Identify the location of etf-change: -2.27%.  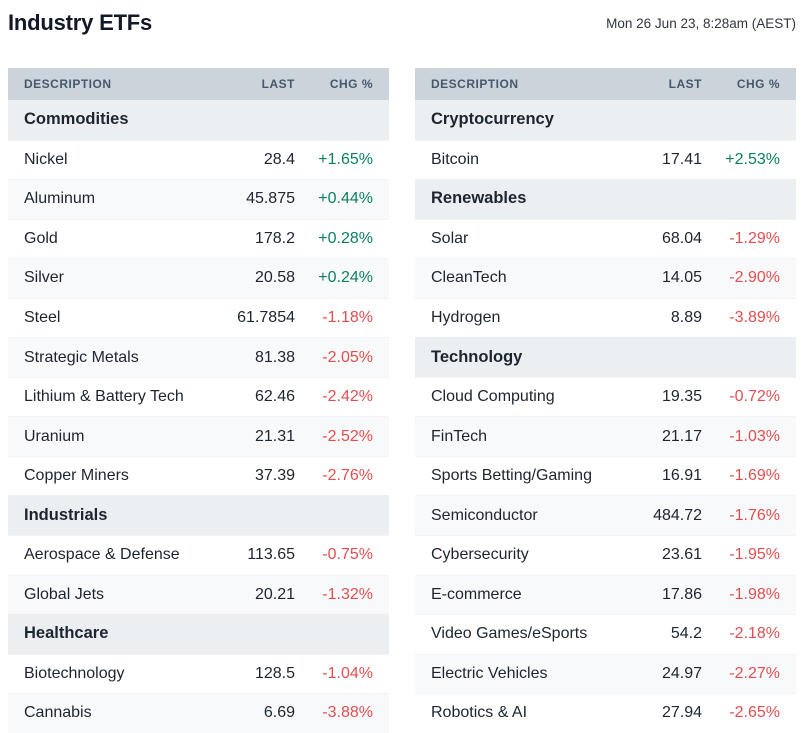
(754, 673).